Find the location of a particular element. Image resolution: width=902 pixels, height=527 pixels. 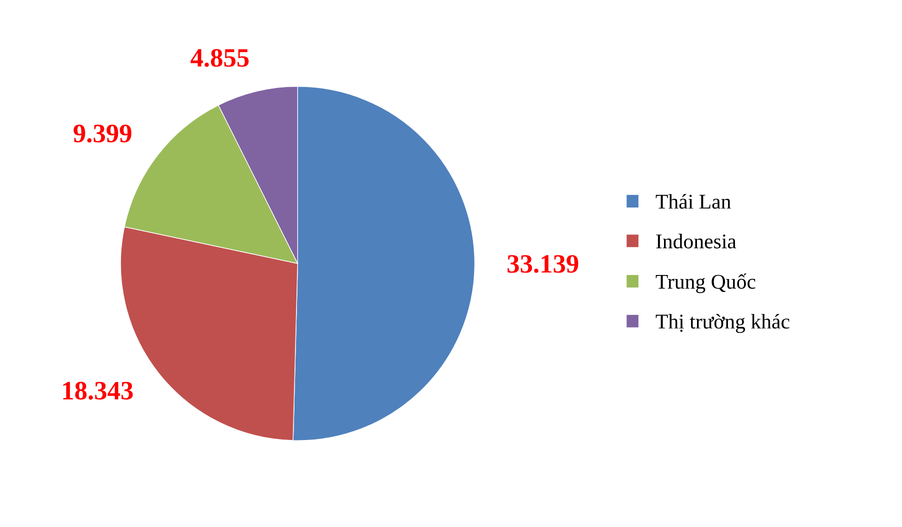

legend-label: Indonesia is located at coordinates (696, 241).